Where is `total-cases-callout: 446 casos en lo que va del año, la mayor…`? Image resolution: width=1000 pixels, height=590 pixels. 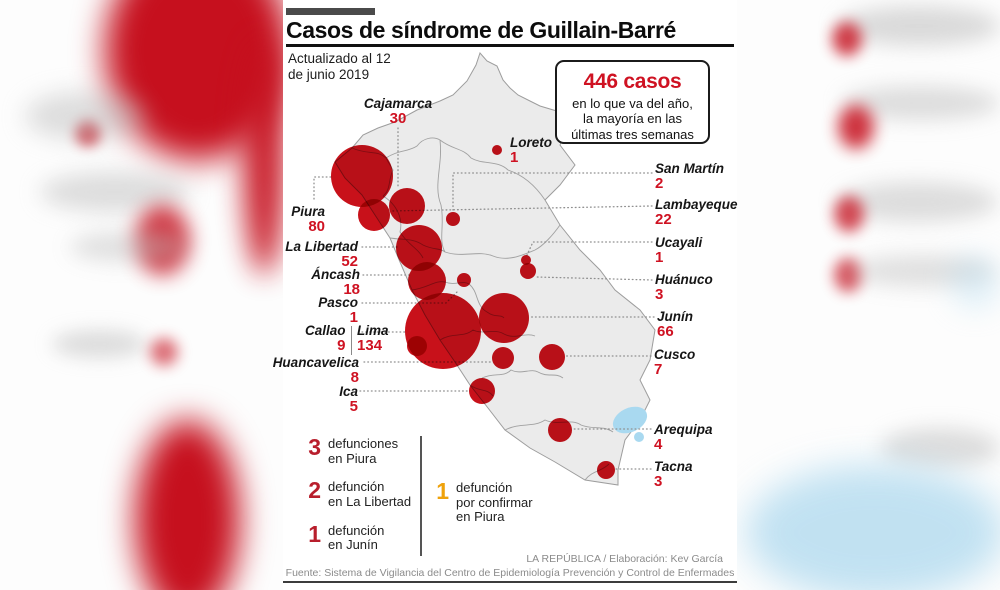
total-cases-callout: 446 casos en lo que va del año, la mayor… is located at coordinates (632, 102).